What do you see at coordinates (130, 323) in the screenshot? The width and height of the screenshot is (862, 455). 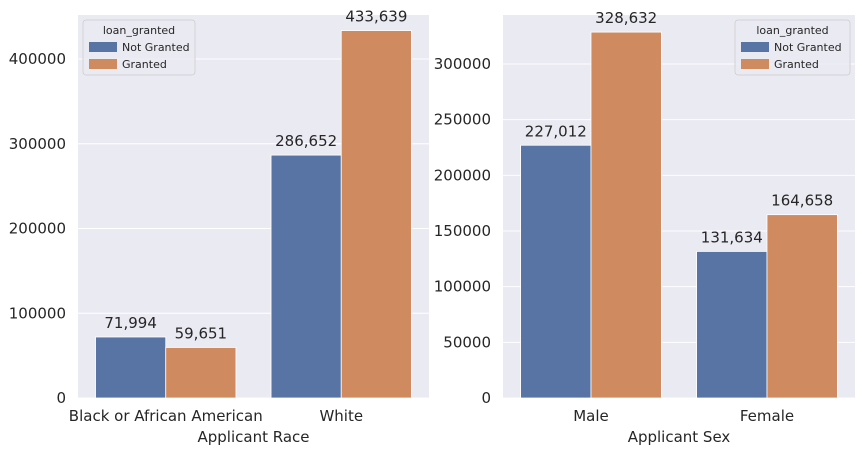 I see `data-label: 71,994` at bounding box center [130, 323].